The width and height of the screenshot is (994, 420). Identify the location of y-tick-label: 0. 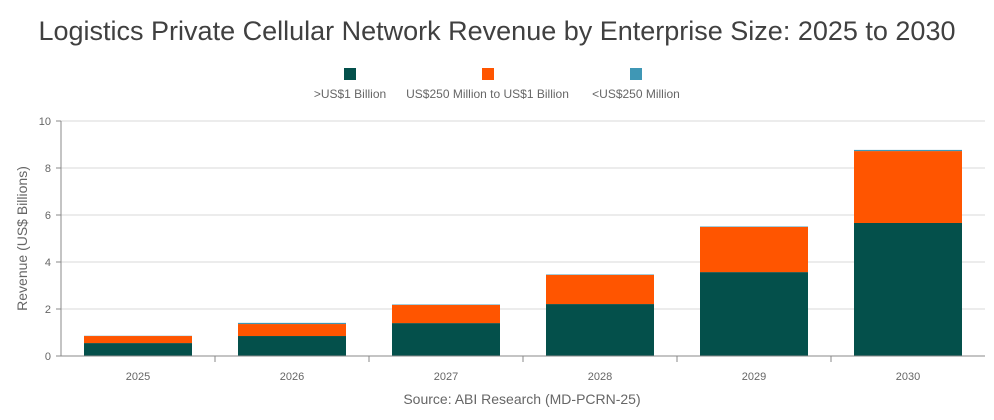
(48, 357).